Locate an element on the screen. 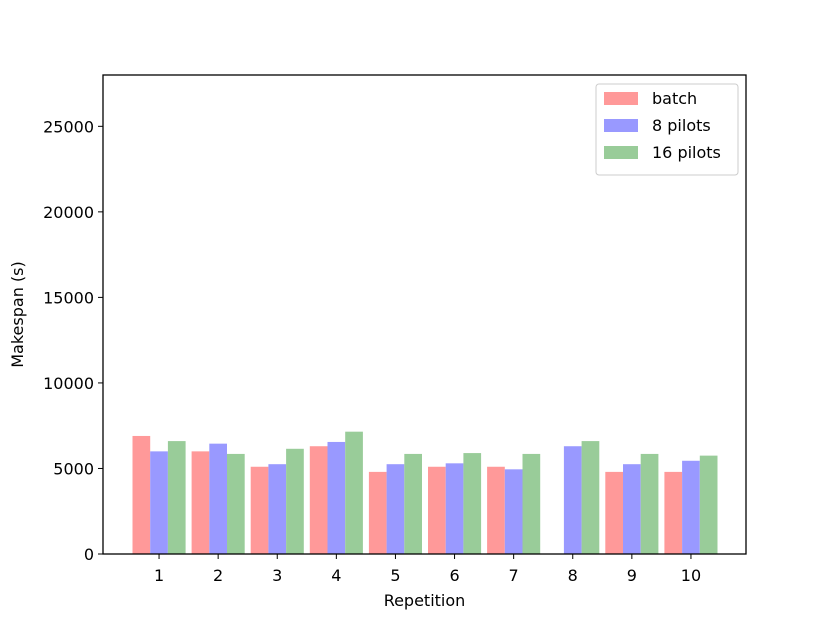 The height and width of the screenshot is (623, 830). x-tick-label: 5 is located at coordinates (395, 575).